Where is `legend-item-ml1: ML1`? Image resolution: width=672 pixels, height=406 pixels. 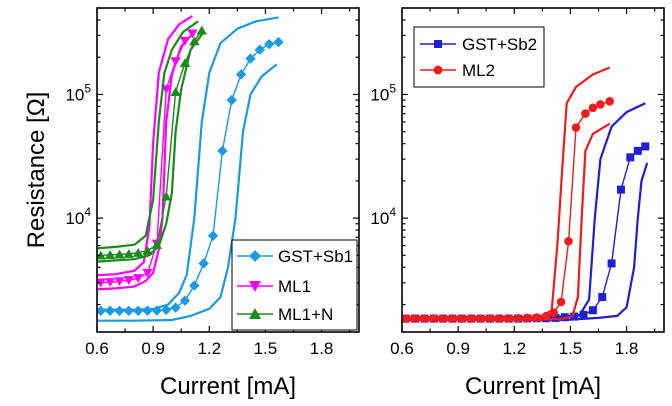
legend-item-ml1: ML1 is located at coordinates (274, 286).